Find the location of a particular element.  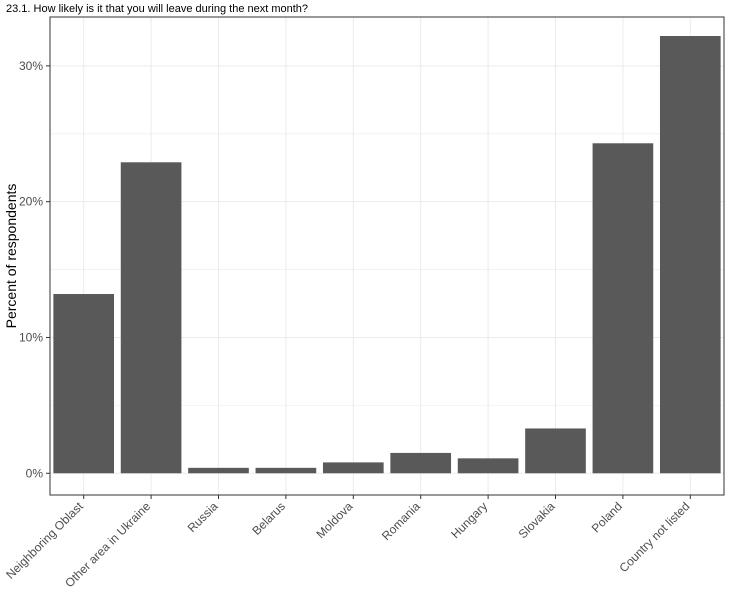

x-tick-label: Slovakia is located at coordinates (537, 520).